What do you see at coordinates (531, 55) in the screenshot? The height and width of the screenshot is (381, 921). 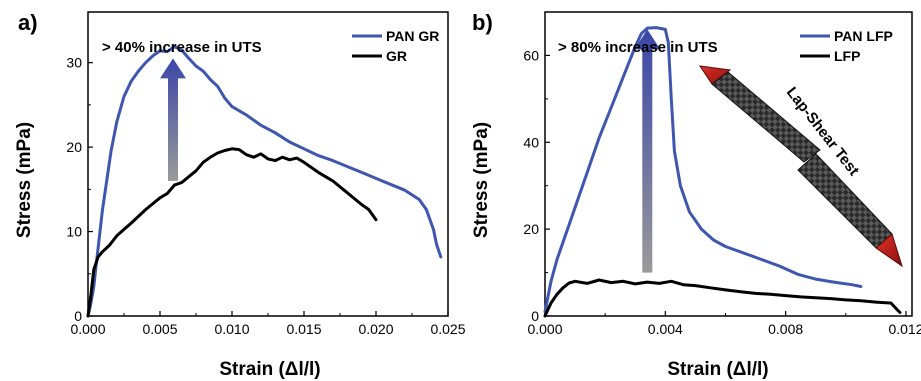 I see `panel-b-y-tick-label: 60` at bounding box center [531, 55].